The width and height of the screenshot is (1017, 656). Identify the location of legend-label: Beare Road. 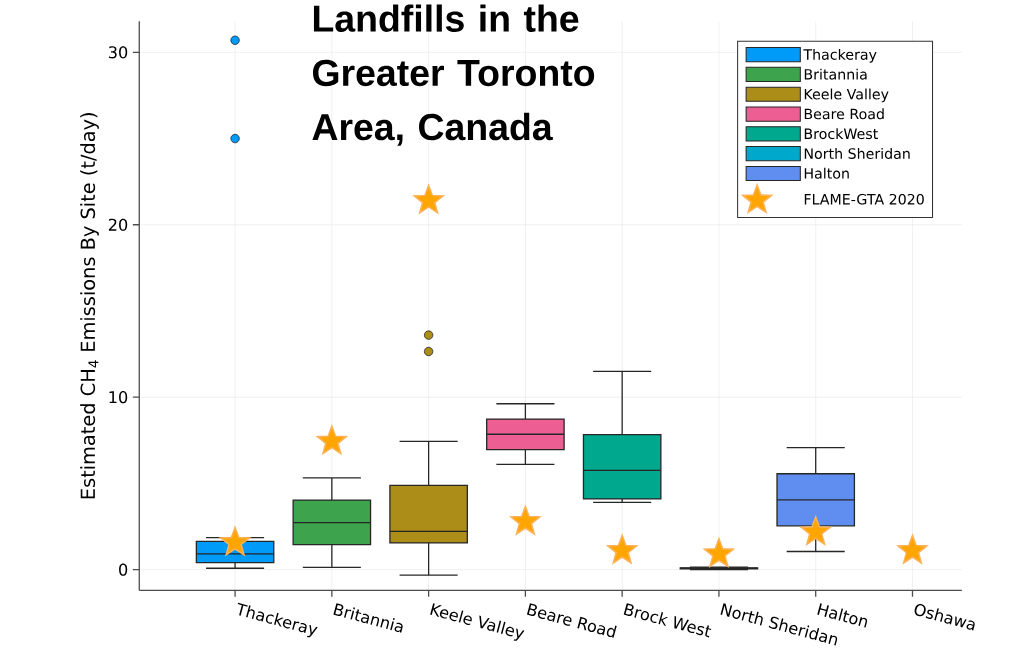
(844, 114).